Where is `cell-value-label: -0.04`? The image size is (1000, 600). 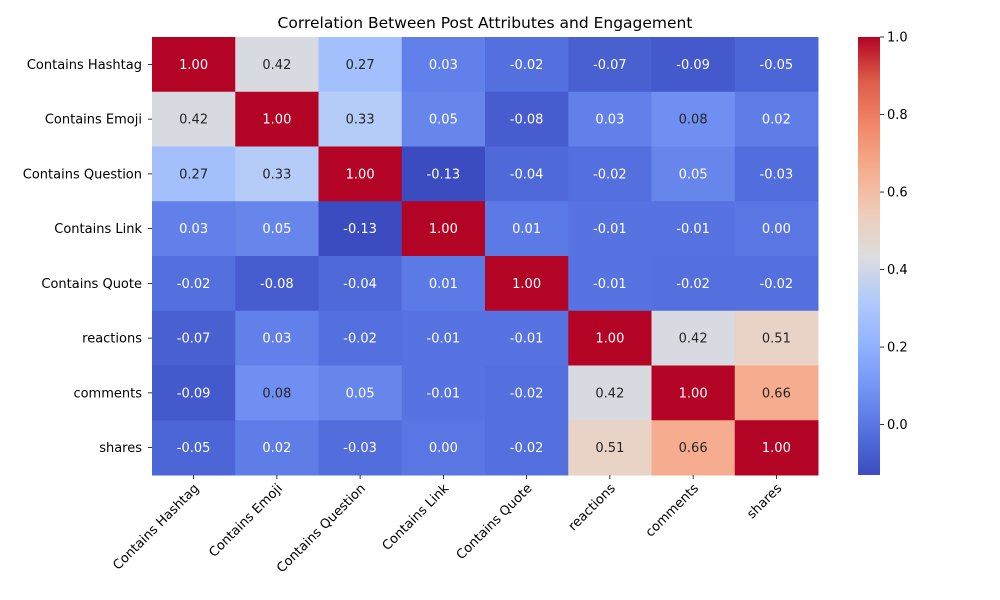
cell-value-label: -0.04 is located at coordinates (360, 284).